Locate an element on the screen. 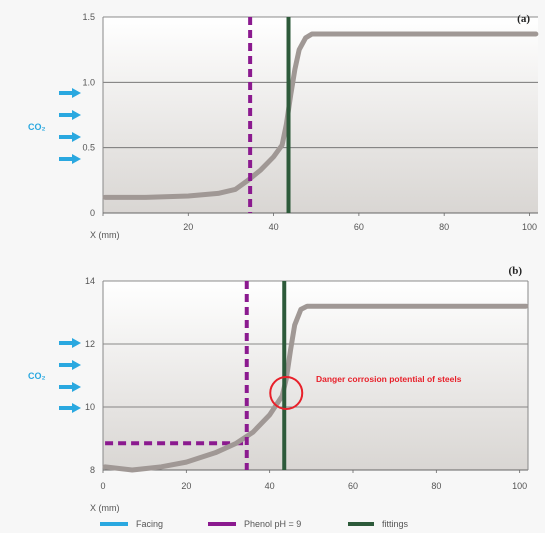  y-tick-label: 10 is located at coordinates (90, 407).